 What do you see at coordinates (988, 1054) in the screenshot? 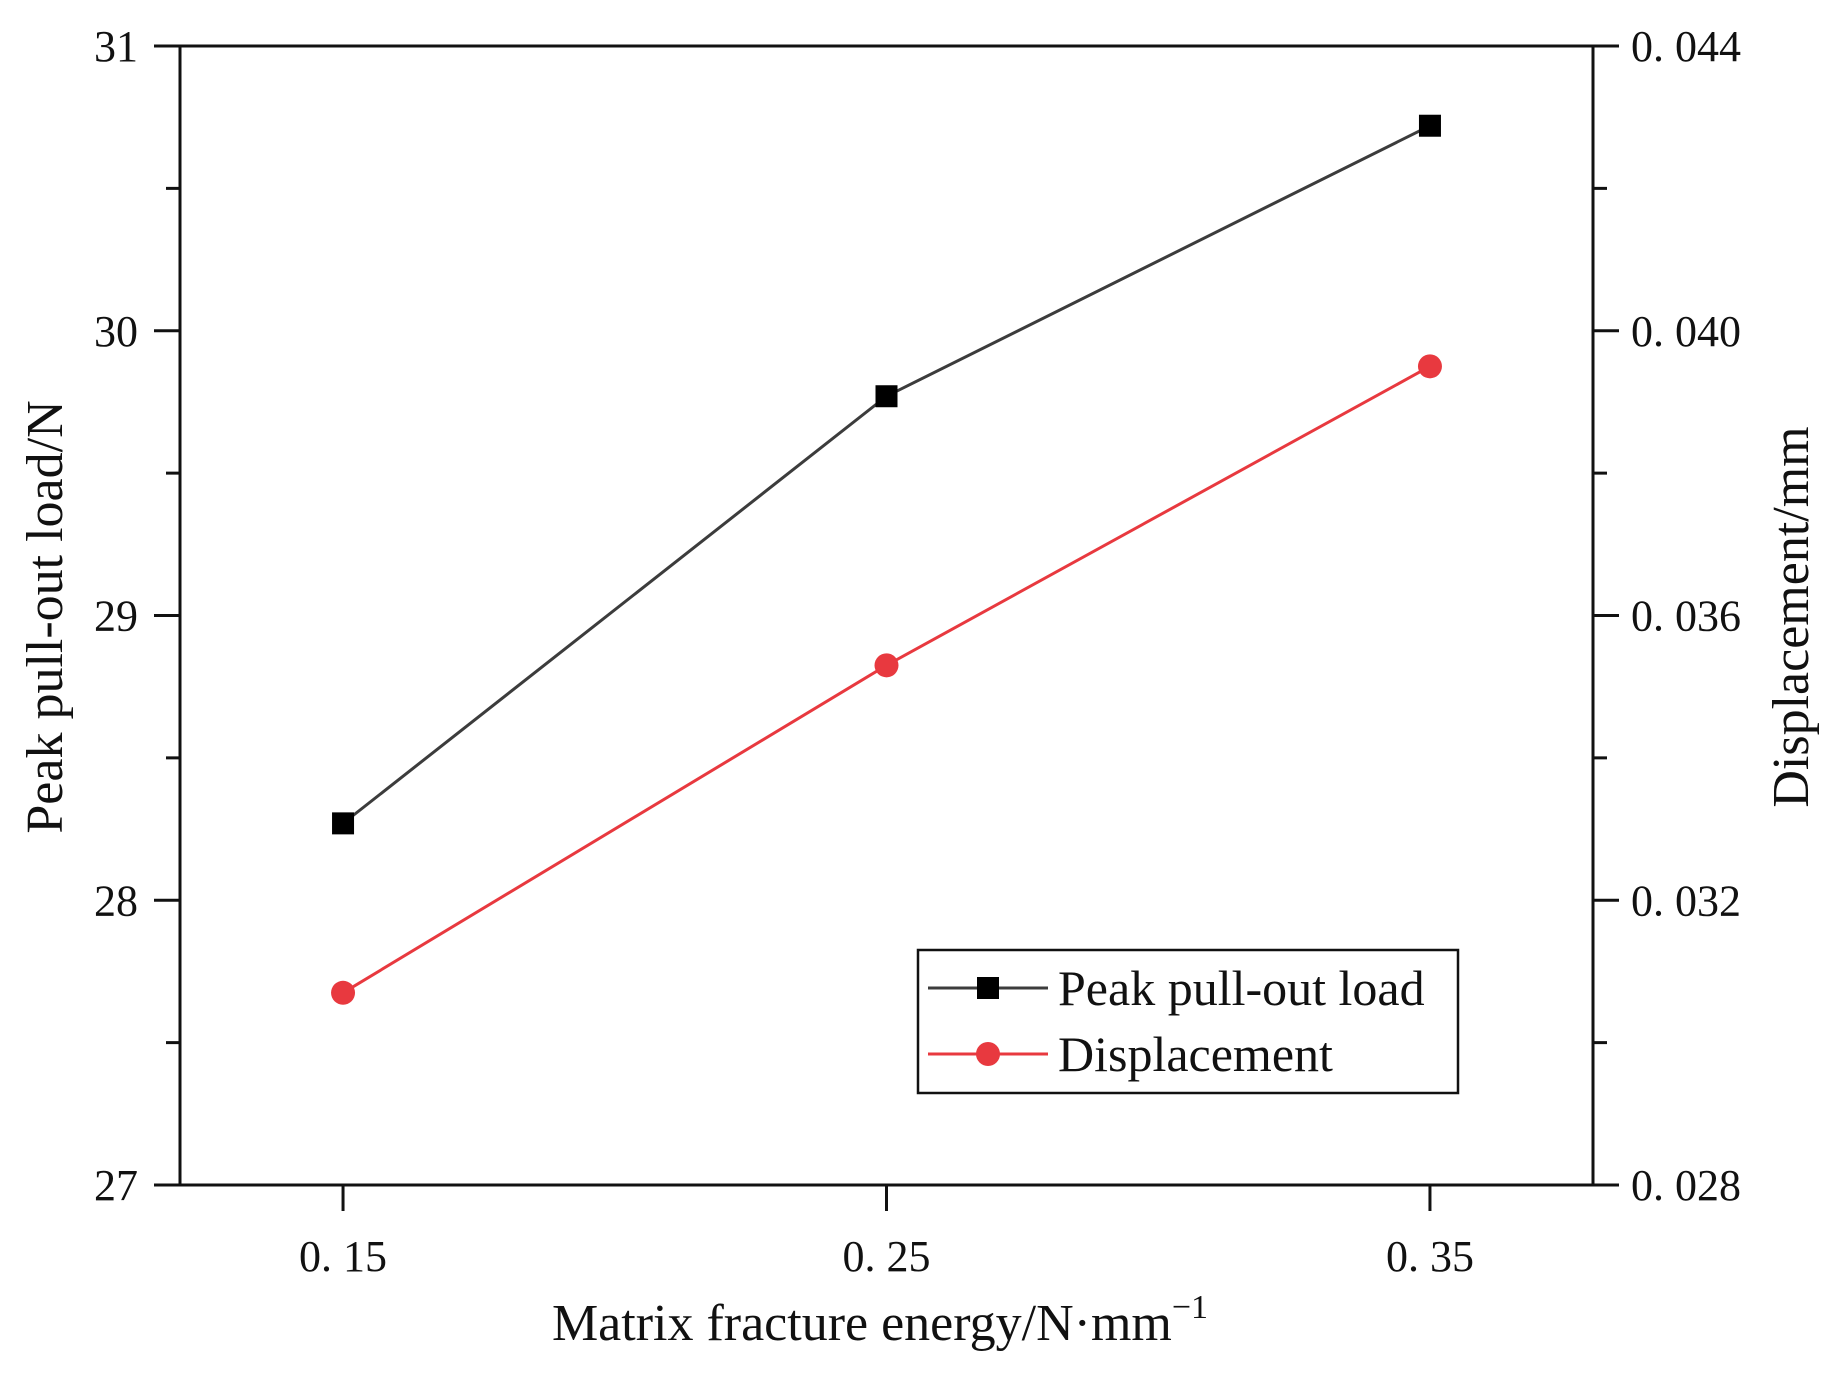
I see `legend-circle-marker-icon` at bounding box center [988, 1054].